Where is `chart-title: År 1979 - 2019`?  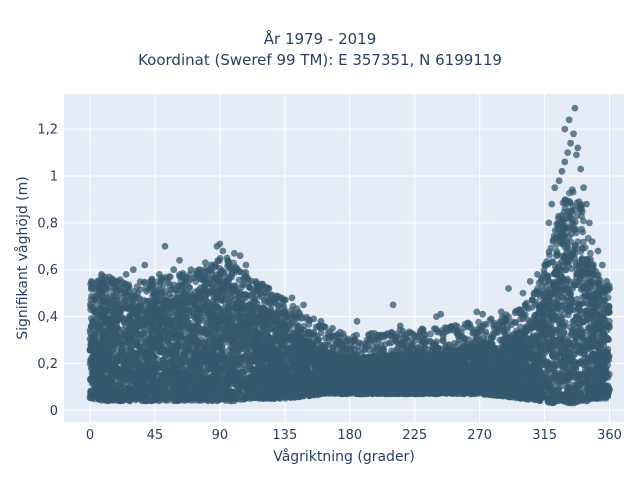 chart-title: År 1979 - 2019 is located at coordinates (320, 39).